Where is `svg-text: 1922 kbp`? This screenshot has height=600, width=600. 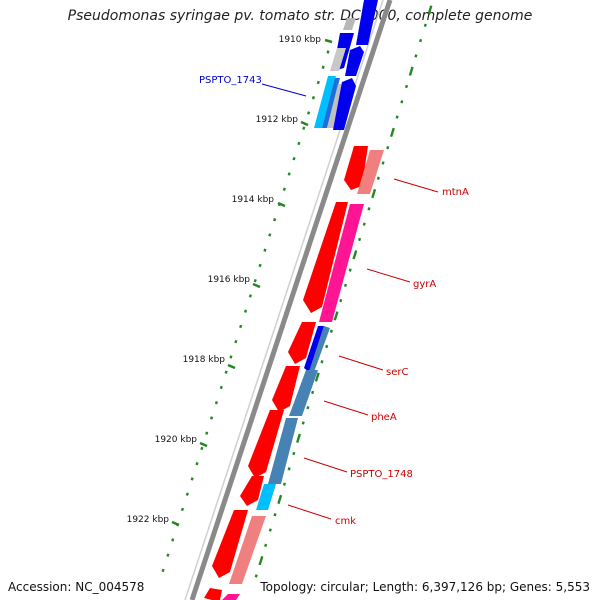 svg-text: 1922 kbp is located at coordinates (148, 520).